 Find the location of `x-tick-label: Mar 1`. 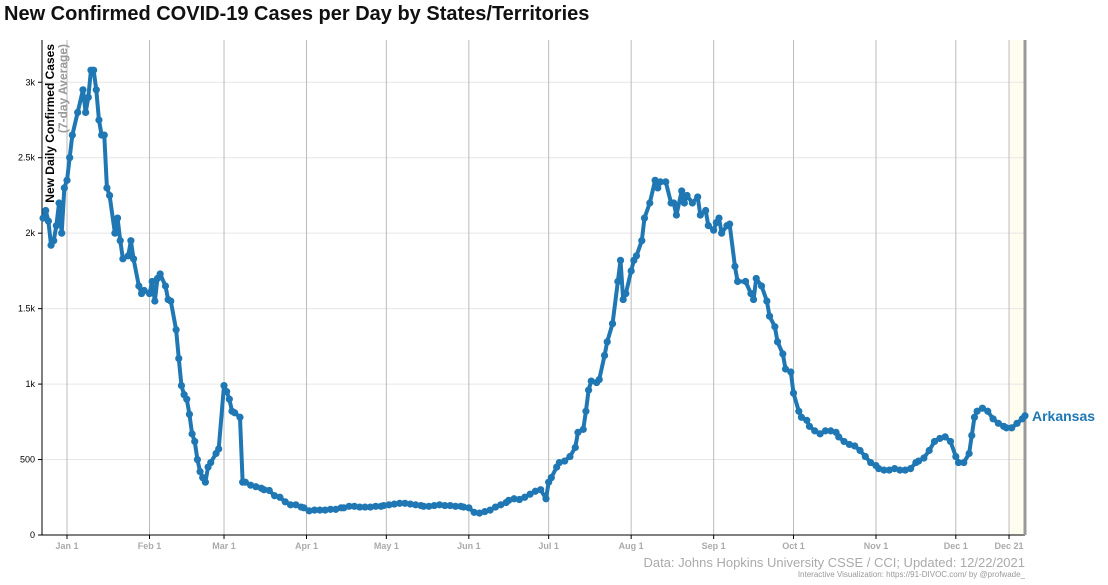

x-tick-label: Mar 1 is located at coordinates (224, 546).